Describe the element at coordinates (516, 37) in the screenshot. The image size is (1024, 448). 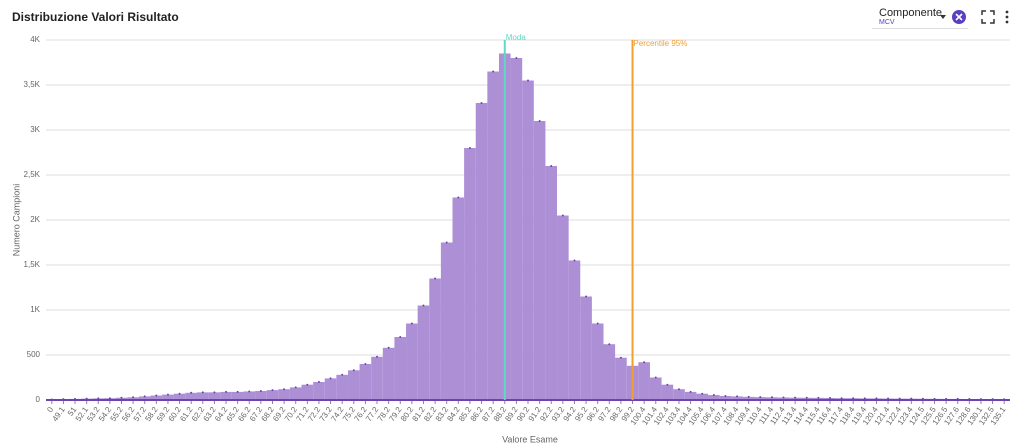
I see `annotation-label: Moda` at that location.